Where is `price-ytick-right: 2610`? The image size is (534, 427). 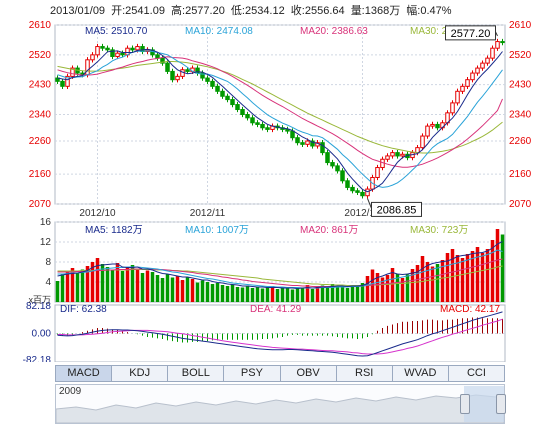 price-ytick-right: 2610 is located at coordinates (520, 25).